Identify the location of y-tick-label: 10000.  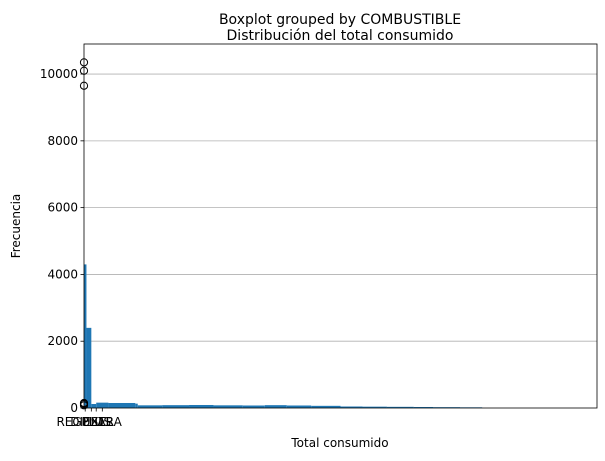
(59, 74).